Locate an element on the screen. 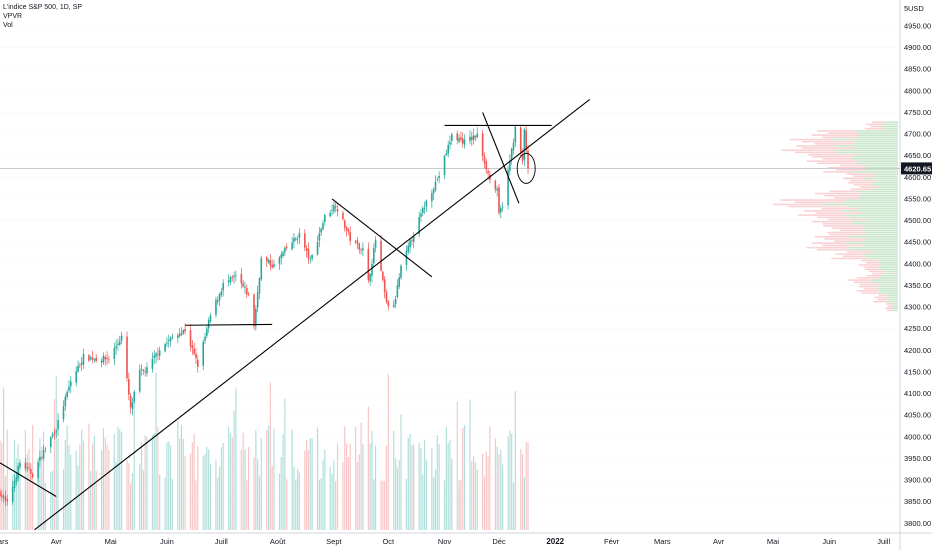 The width and height of the screenshot is (932, 550). x-tick-label: Août is located at coordinates (278, 541).